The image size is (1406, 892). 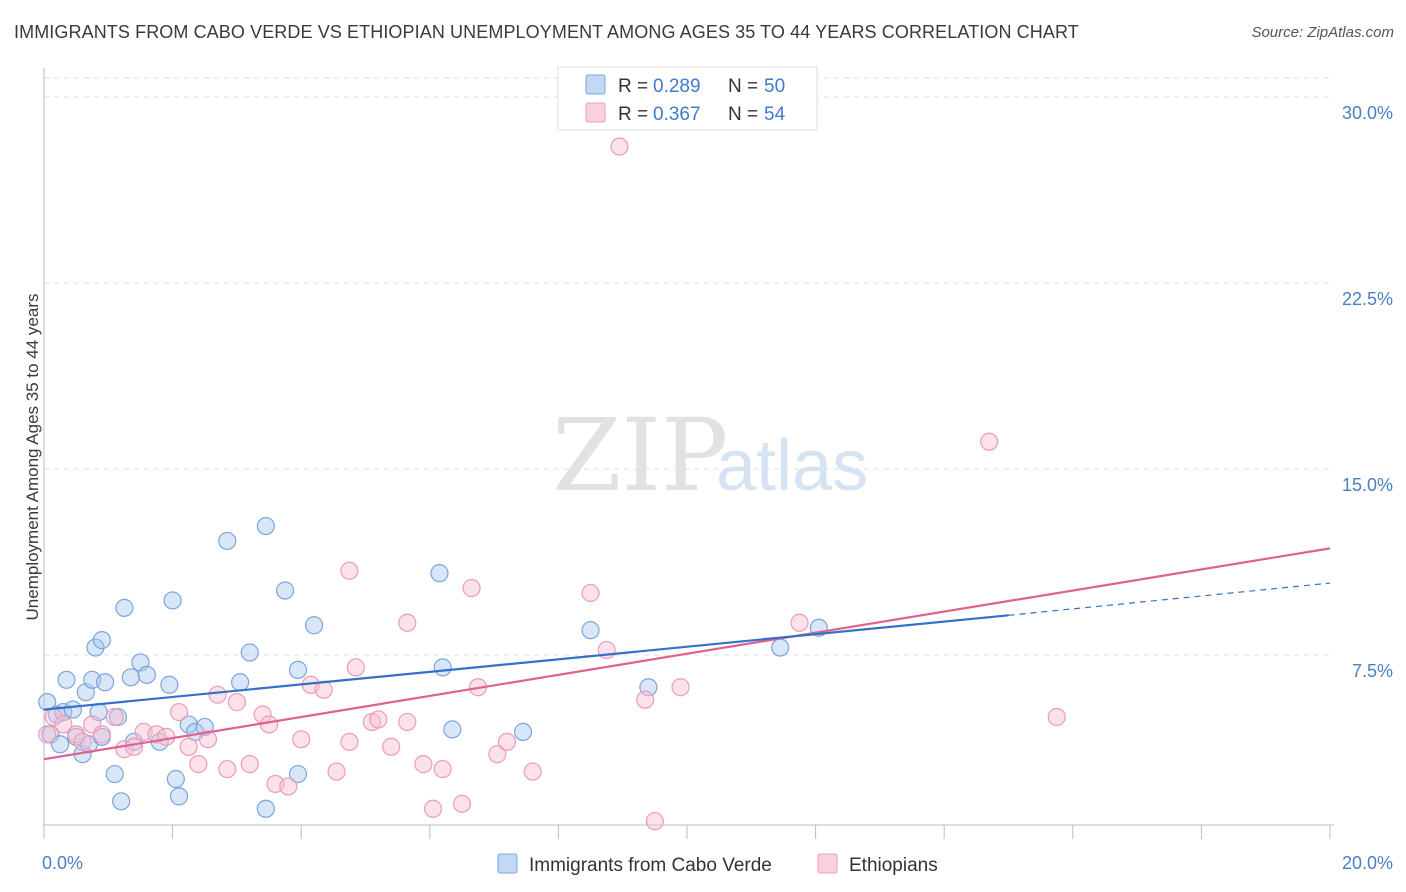 I want to click on watermark: ZIP atlas, so click(x=710, y=455).